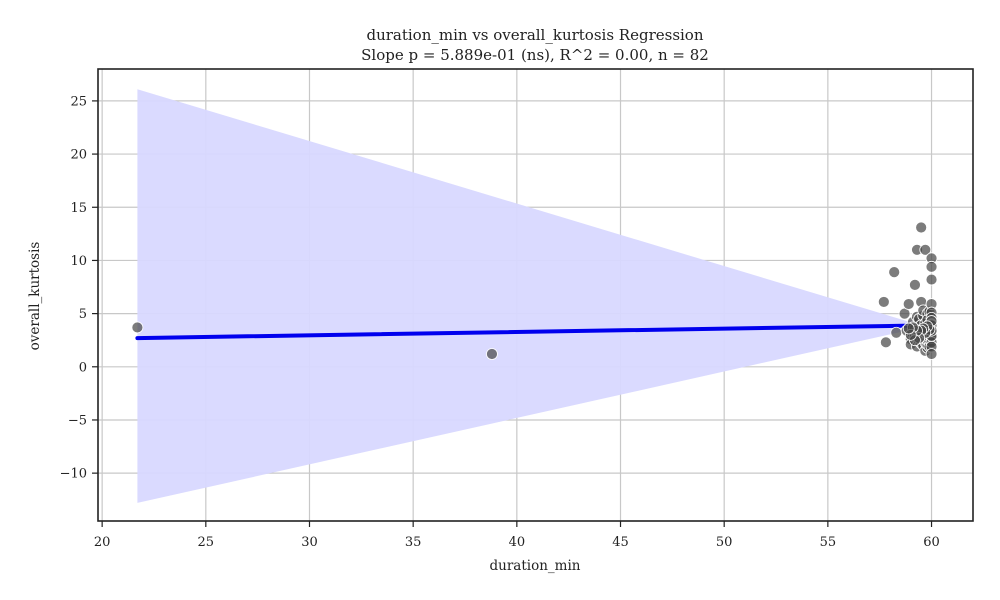 The height and width of the screenshot is (600, 1000). What do you see at coordinates (78, 101) in the screenshot?
I see `y-tick-label: 25` at bounding box center [78, 101].